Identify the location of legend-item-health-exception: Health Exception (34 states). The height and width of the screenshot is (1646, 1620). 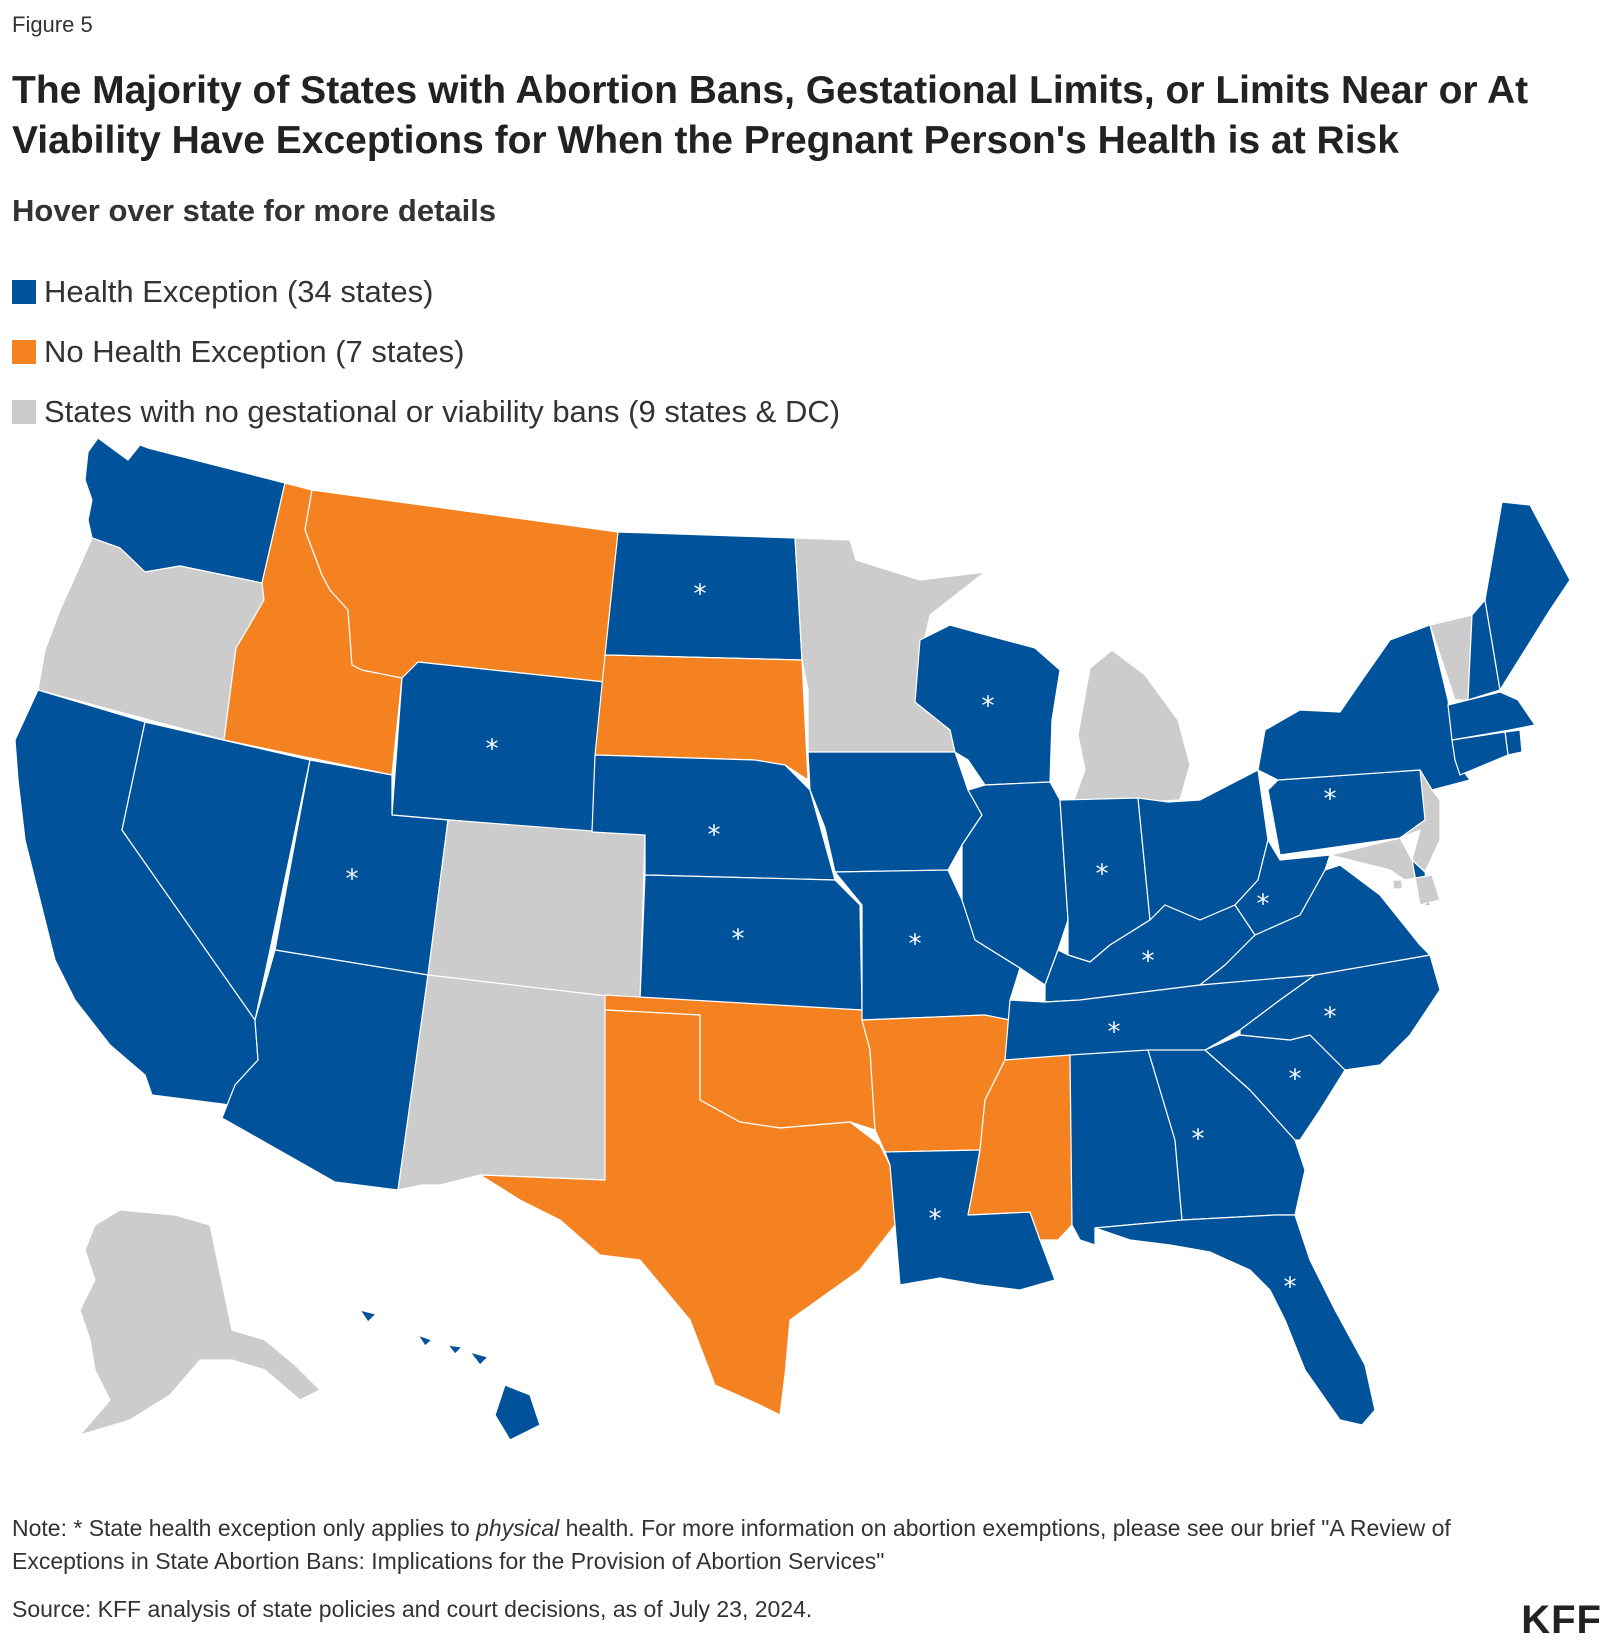
(426, 292).